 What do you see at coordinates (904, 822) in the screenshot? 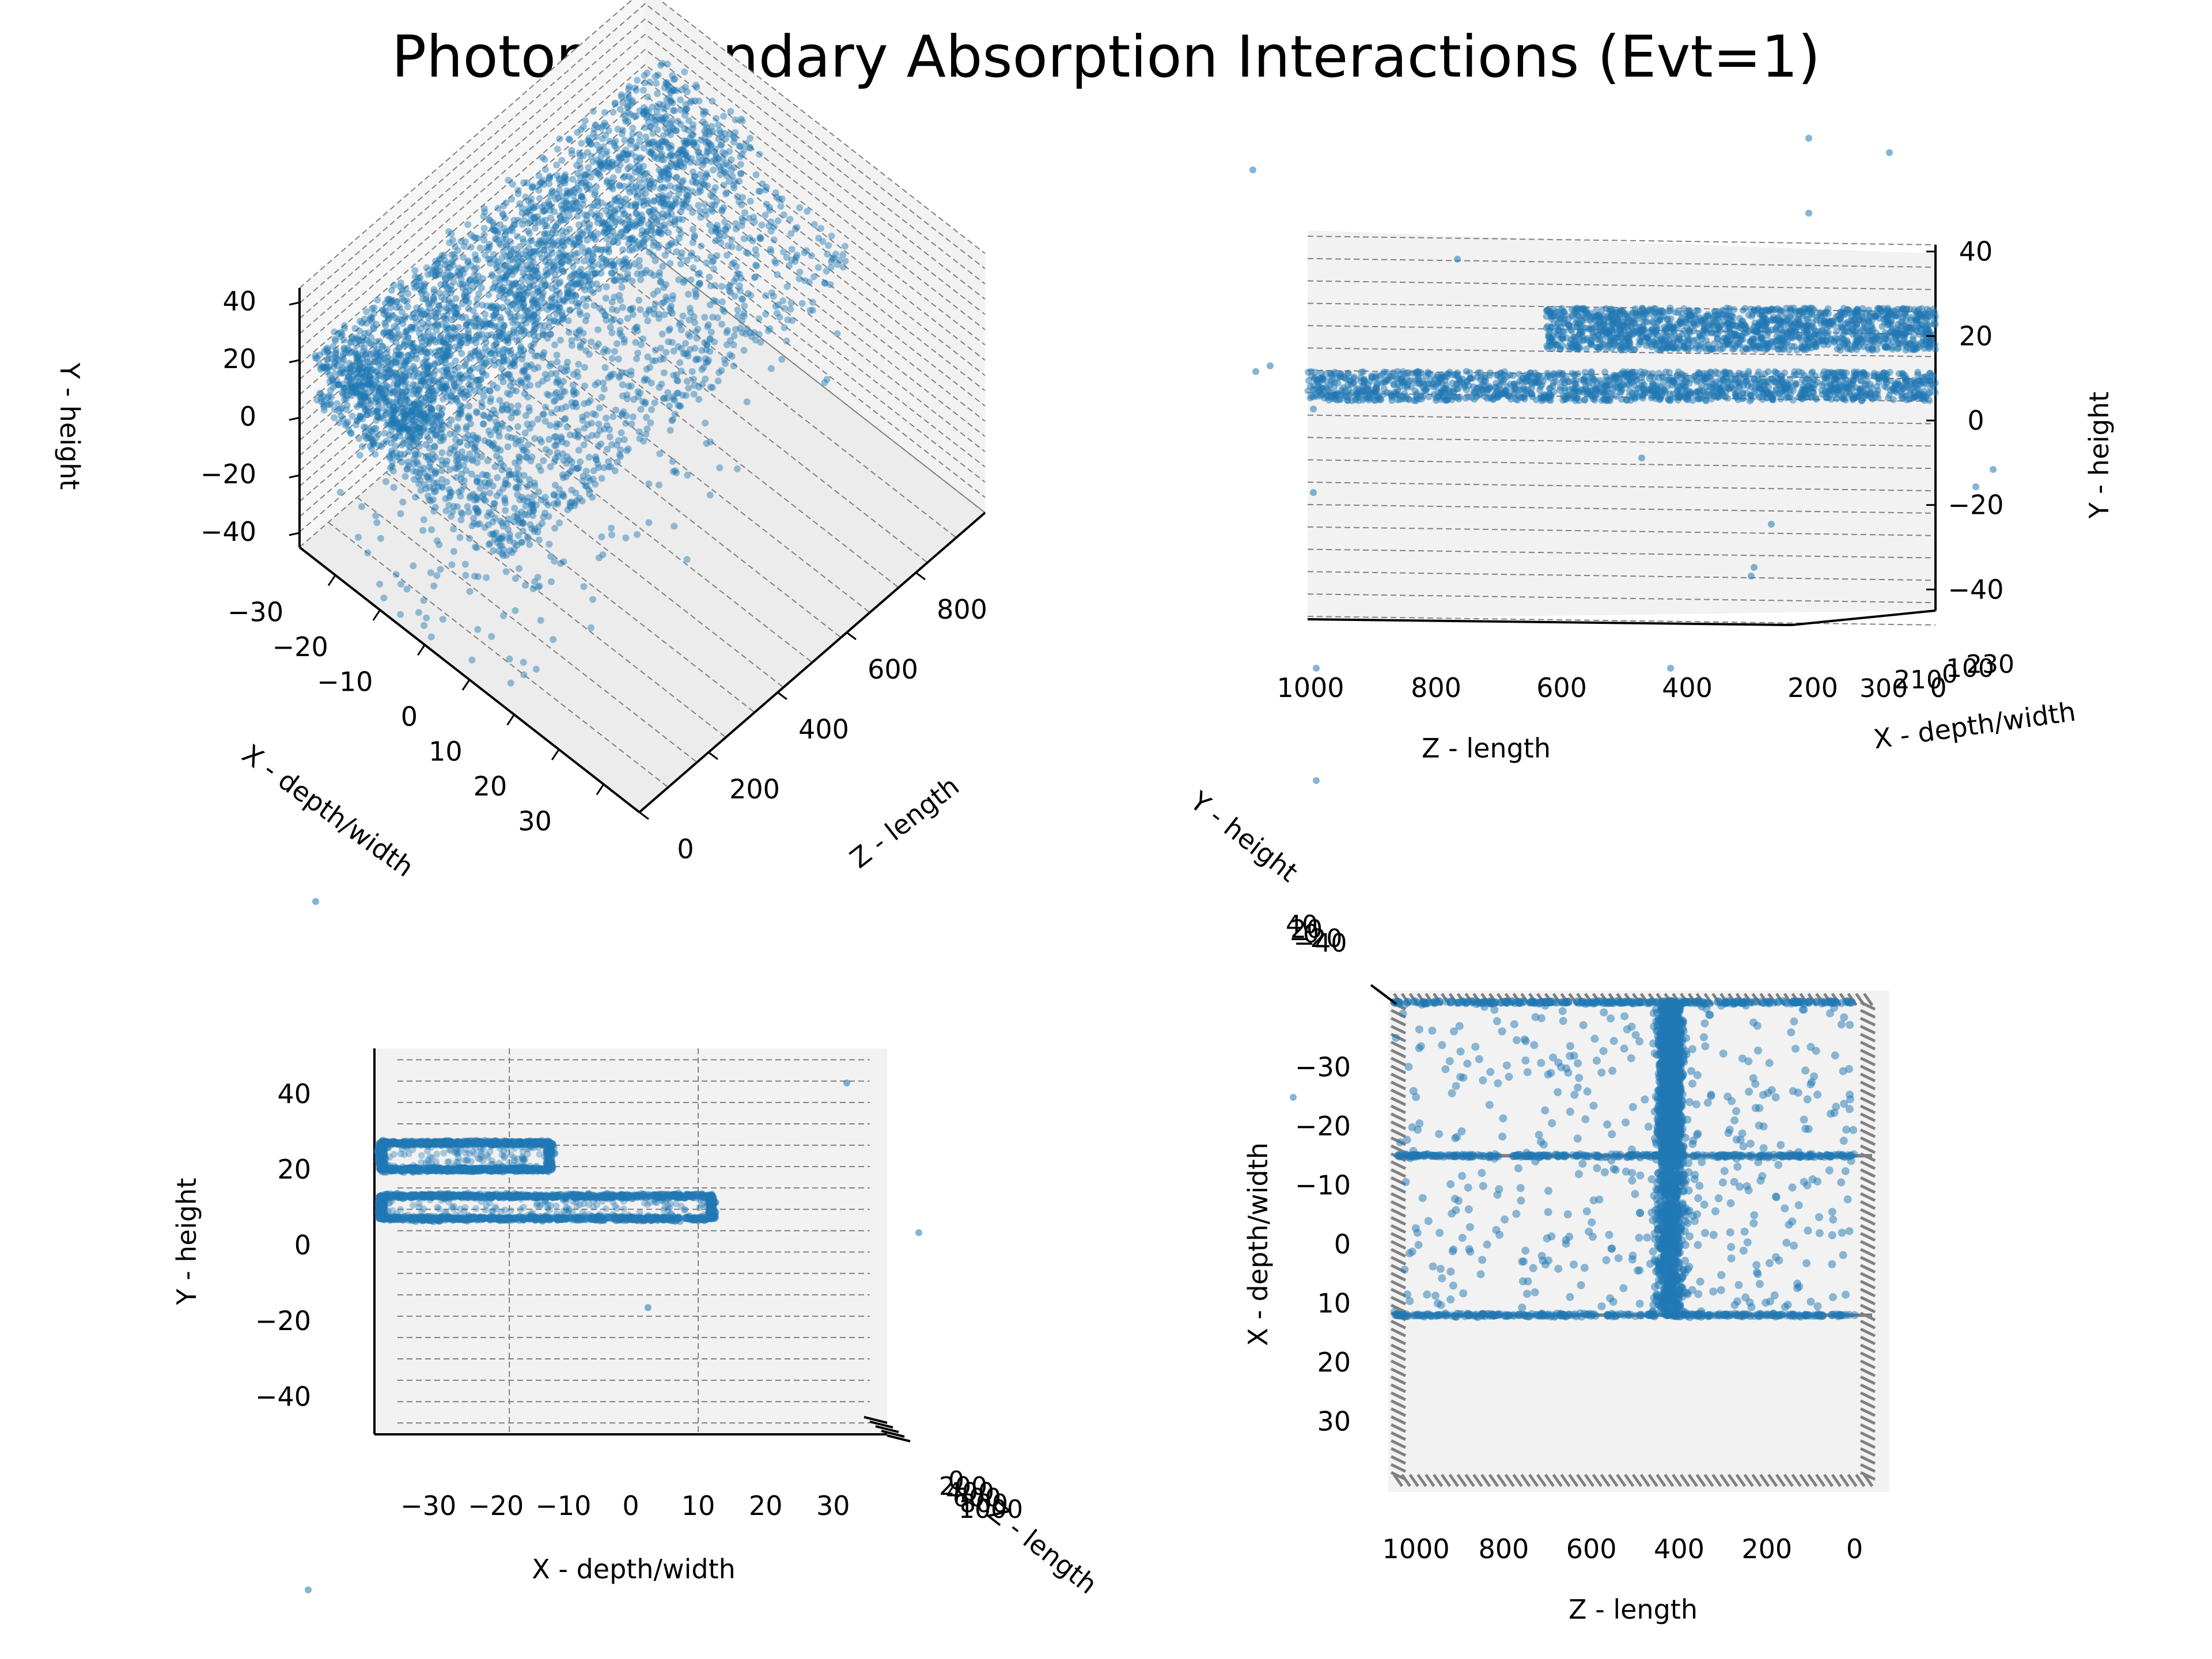
I see `z-axis-label: Z - length` at bounding box center [904, 822].